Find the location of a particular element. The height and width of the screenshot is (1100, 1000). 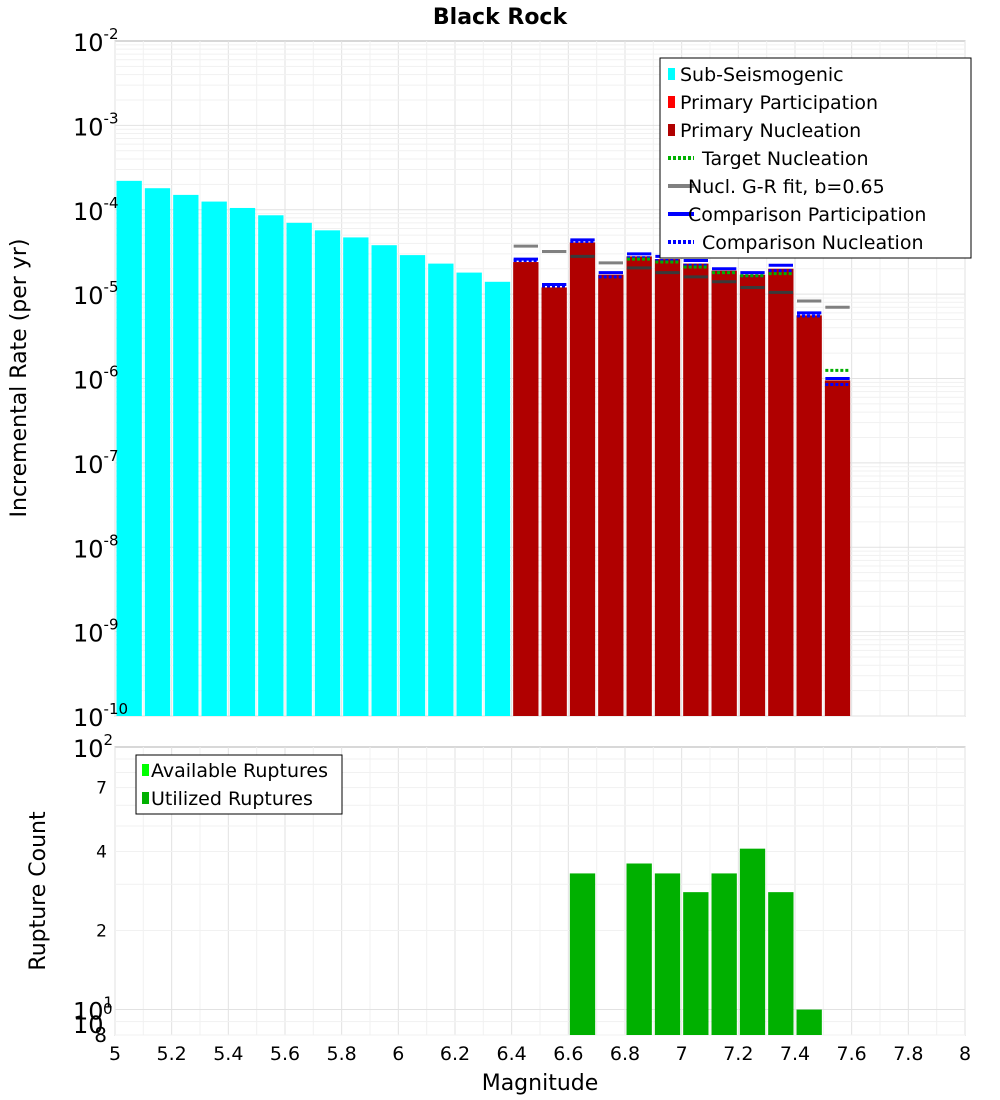

legend-label-4: Nucl. G-R fit, b=0.65 is located at coordinates (786, 187).